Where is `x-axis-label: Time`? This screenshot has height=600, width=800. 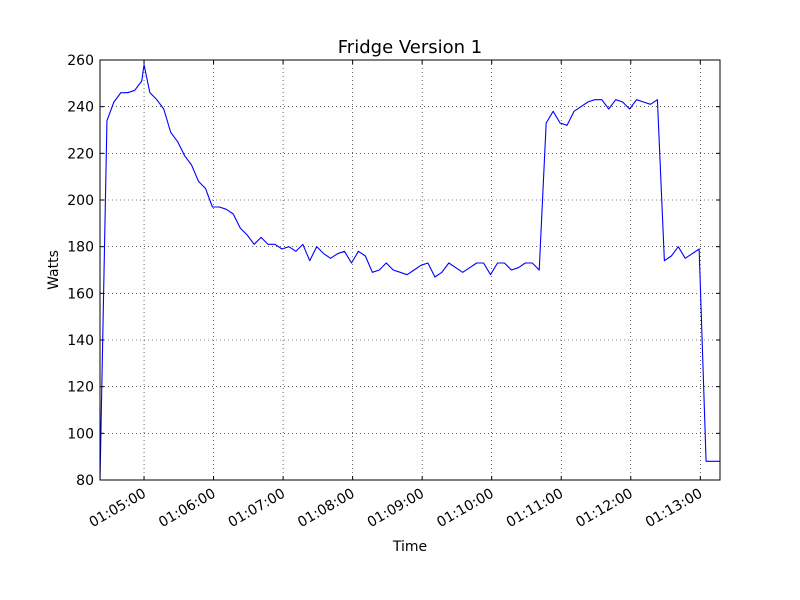 x-axis-label: Time is located at coordinates (409, 547).